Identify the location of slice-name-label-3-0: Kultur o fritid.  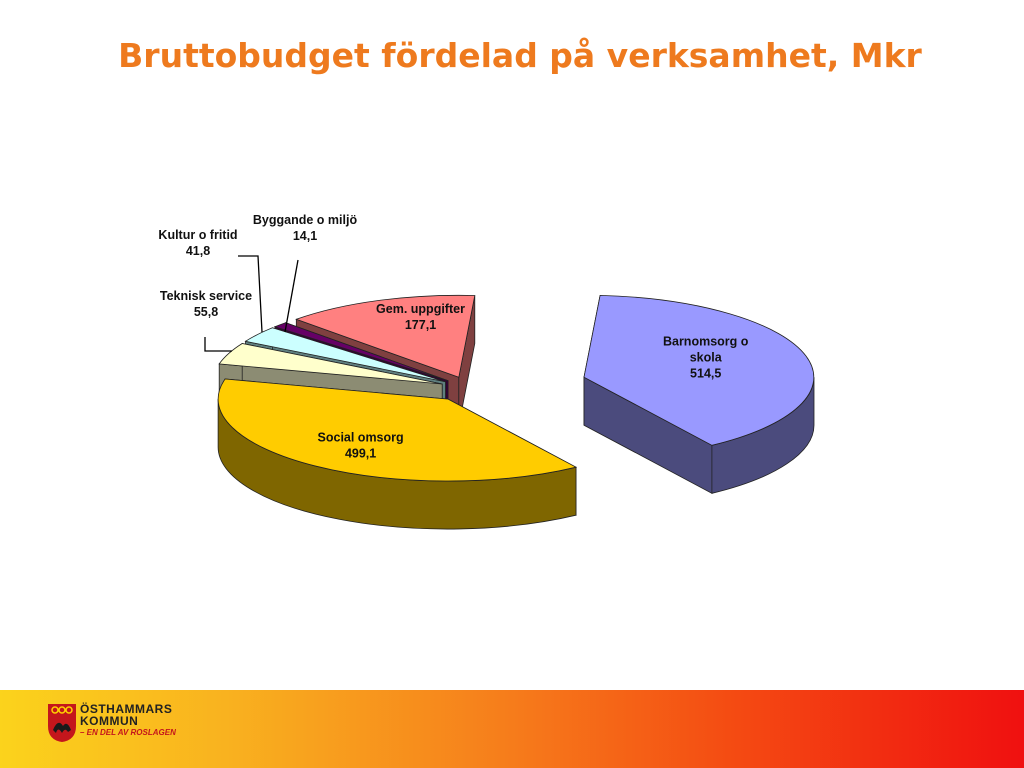
(197, 235).